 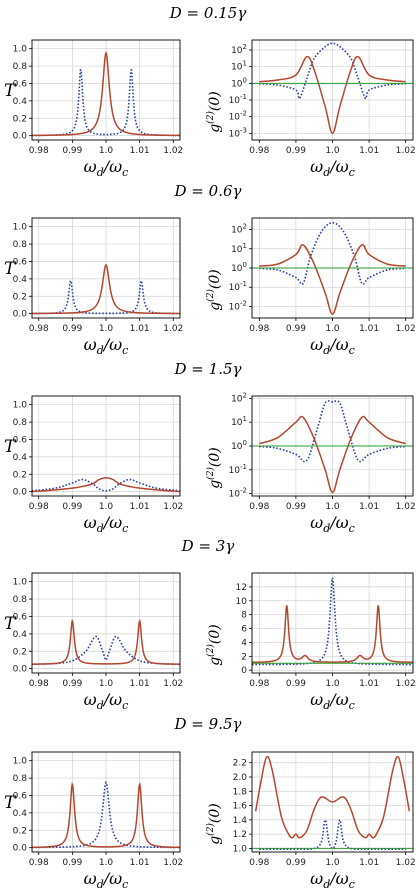 What do you see at coordinates (241, 588) in the screenshot?
I see `y-tick-label: 12` at bounding box center [241, 588].